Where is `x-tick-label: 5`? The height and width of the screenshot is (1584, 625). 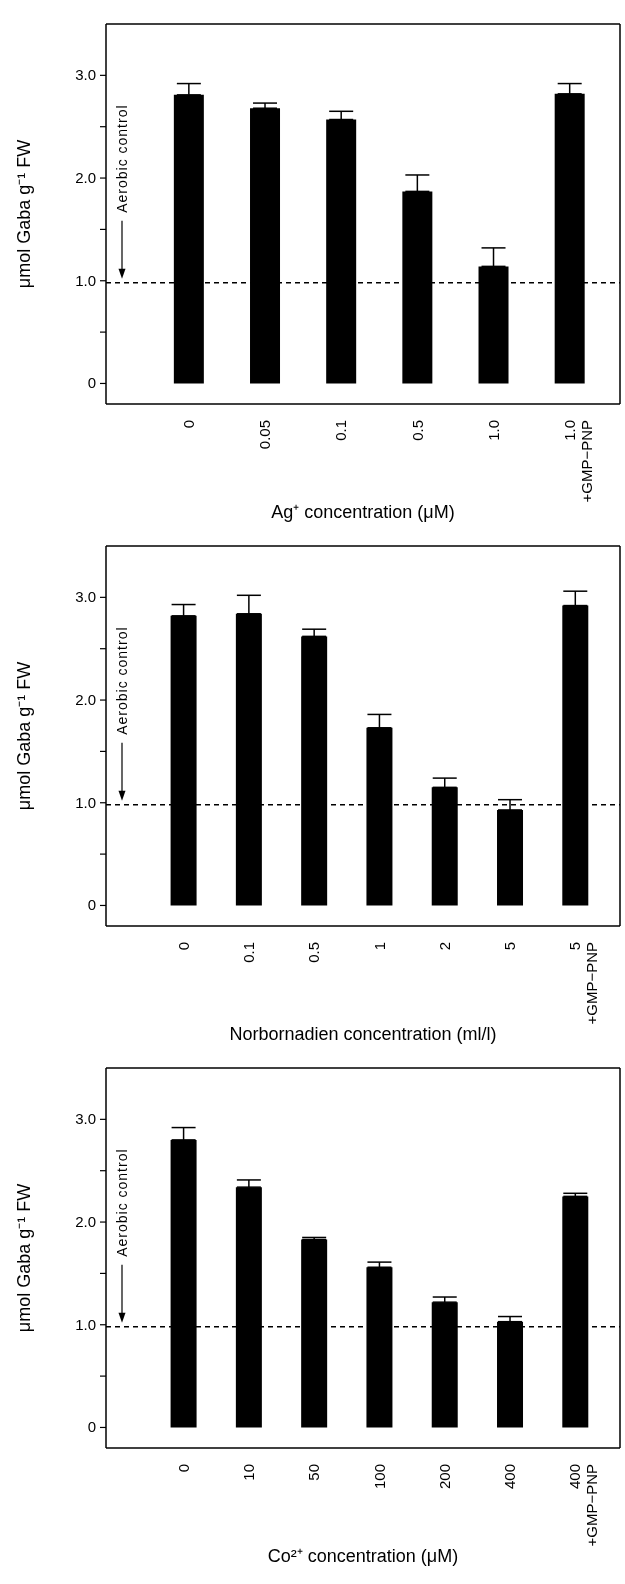 x-tick-label: 5 is located at coordinates (510, 946).